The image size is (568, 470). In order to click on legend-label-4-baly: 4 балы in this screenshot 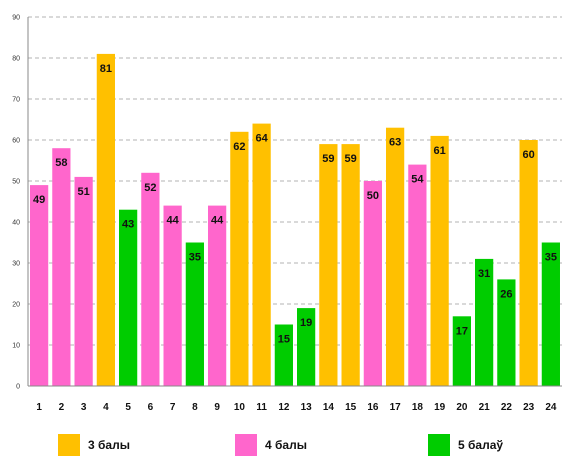, I will do `click(286, 445)`.